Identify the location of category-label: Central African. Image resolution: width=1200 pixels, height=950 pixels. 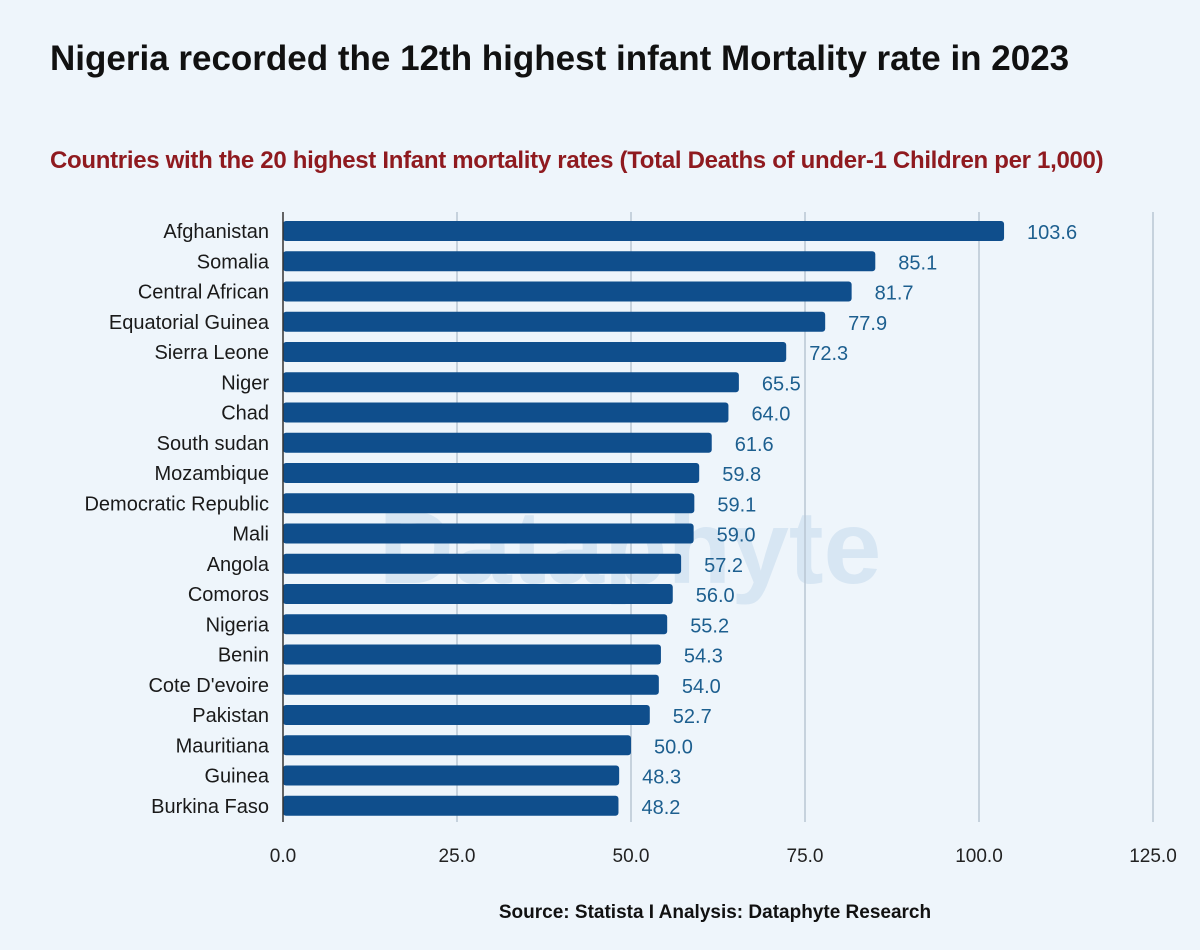
(203, 293).